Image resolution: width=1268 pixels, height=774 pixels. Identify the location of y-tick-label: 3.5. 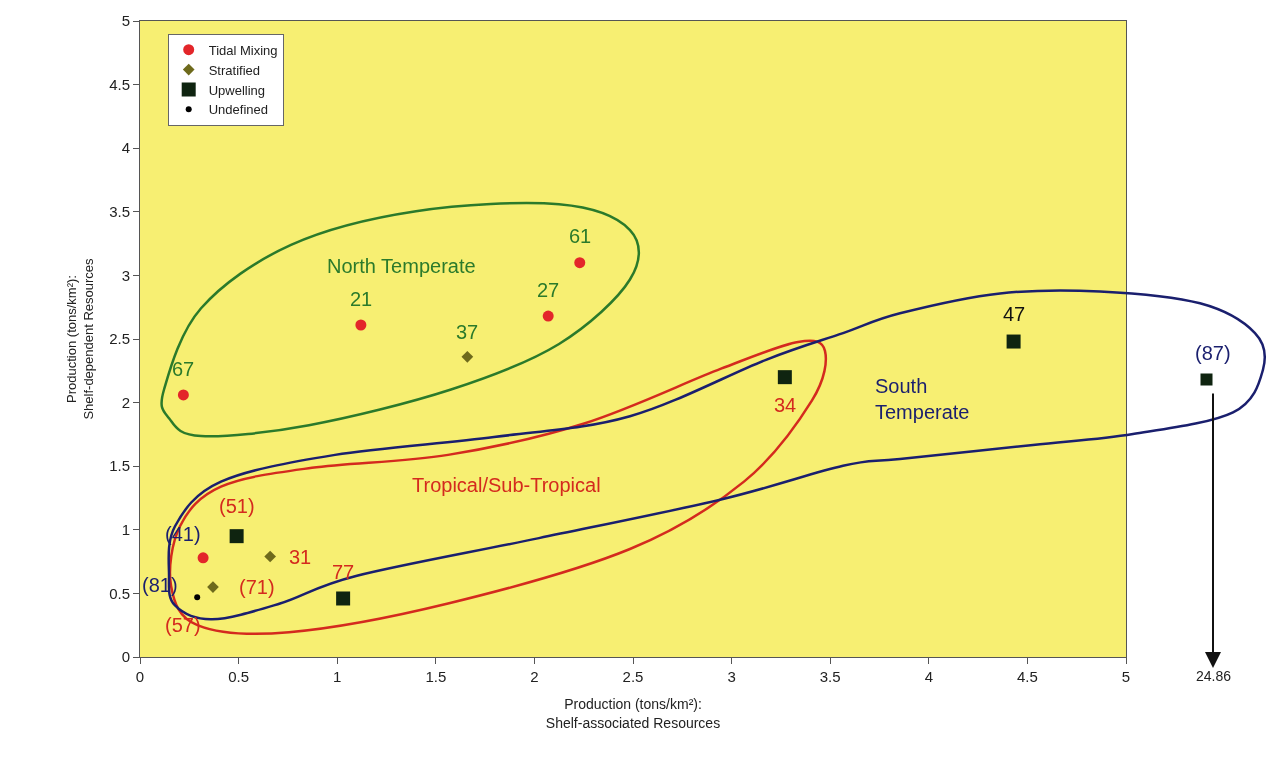
(119, 212).